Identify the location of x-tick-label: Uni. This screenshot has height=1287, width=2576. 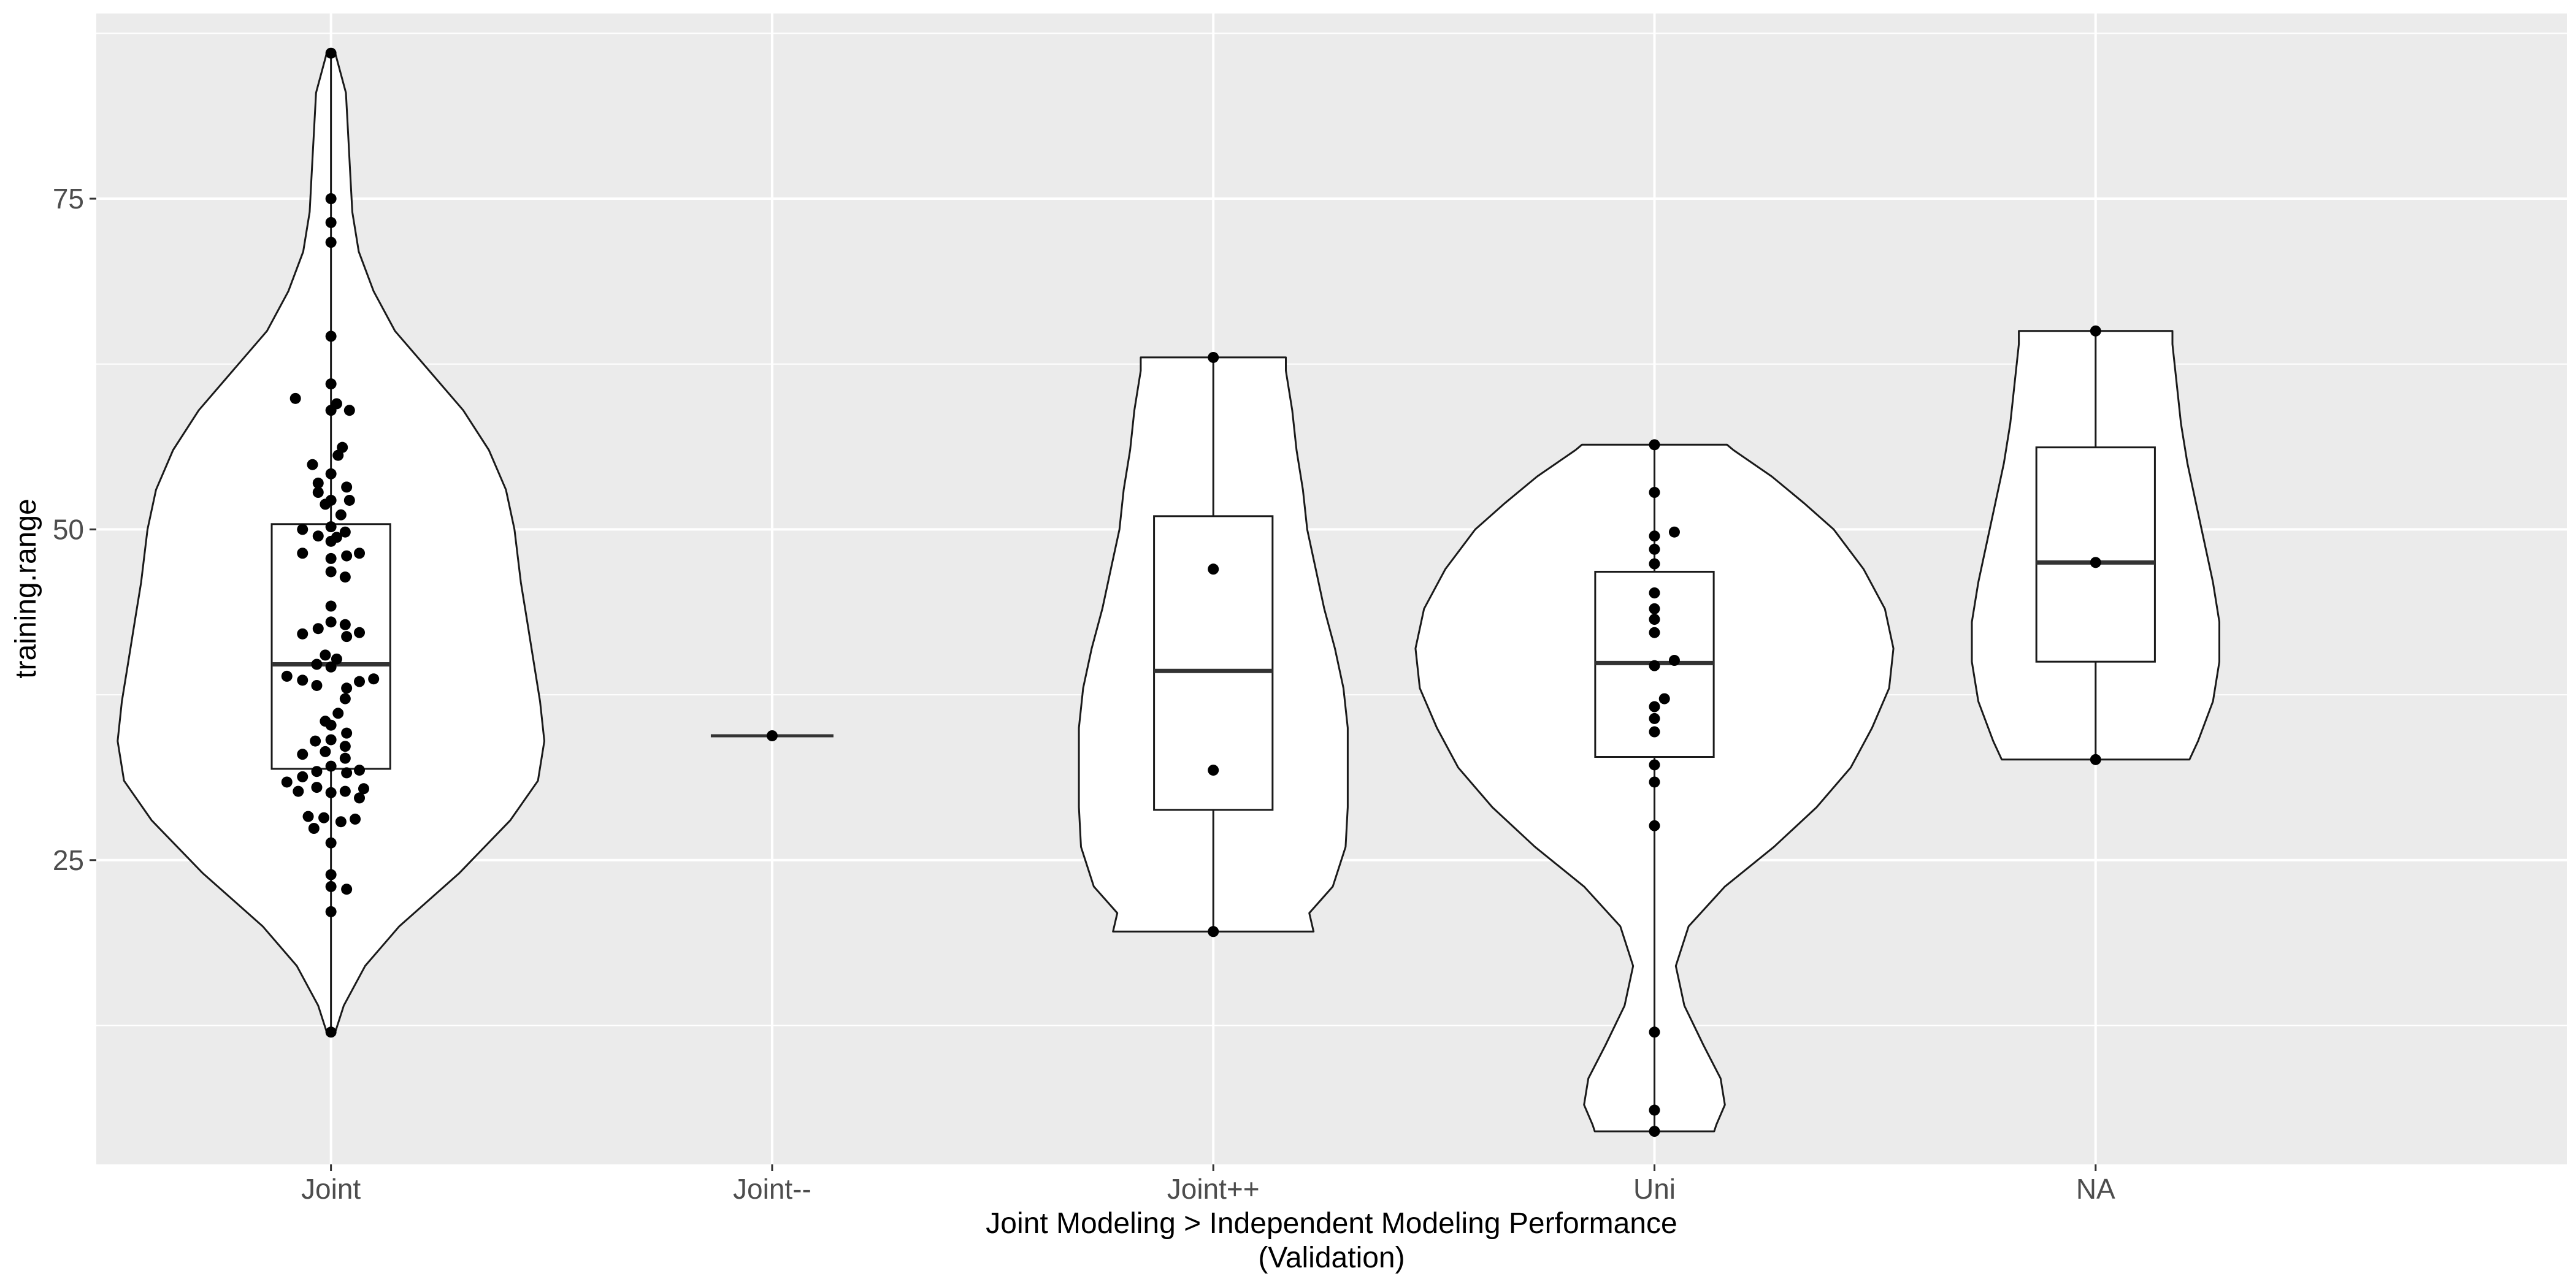
(1654, 1189).